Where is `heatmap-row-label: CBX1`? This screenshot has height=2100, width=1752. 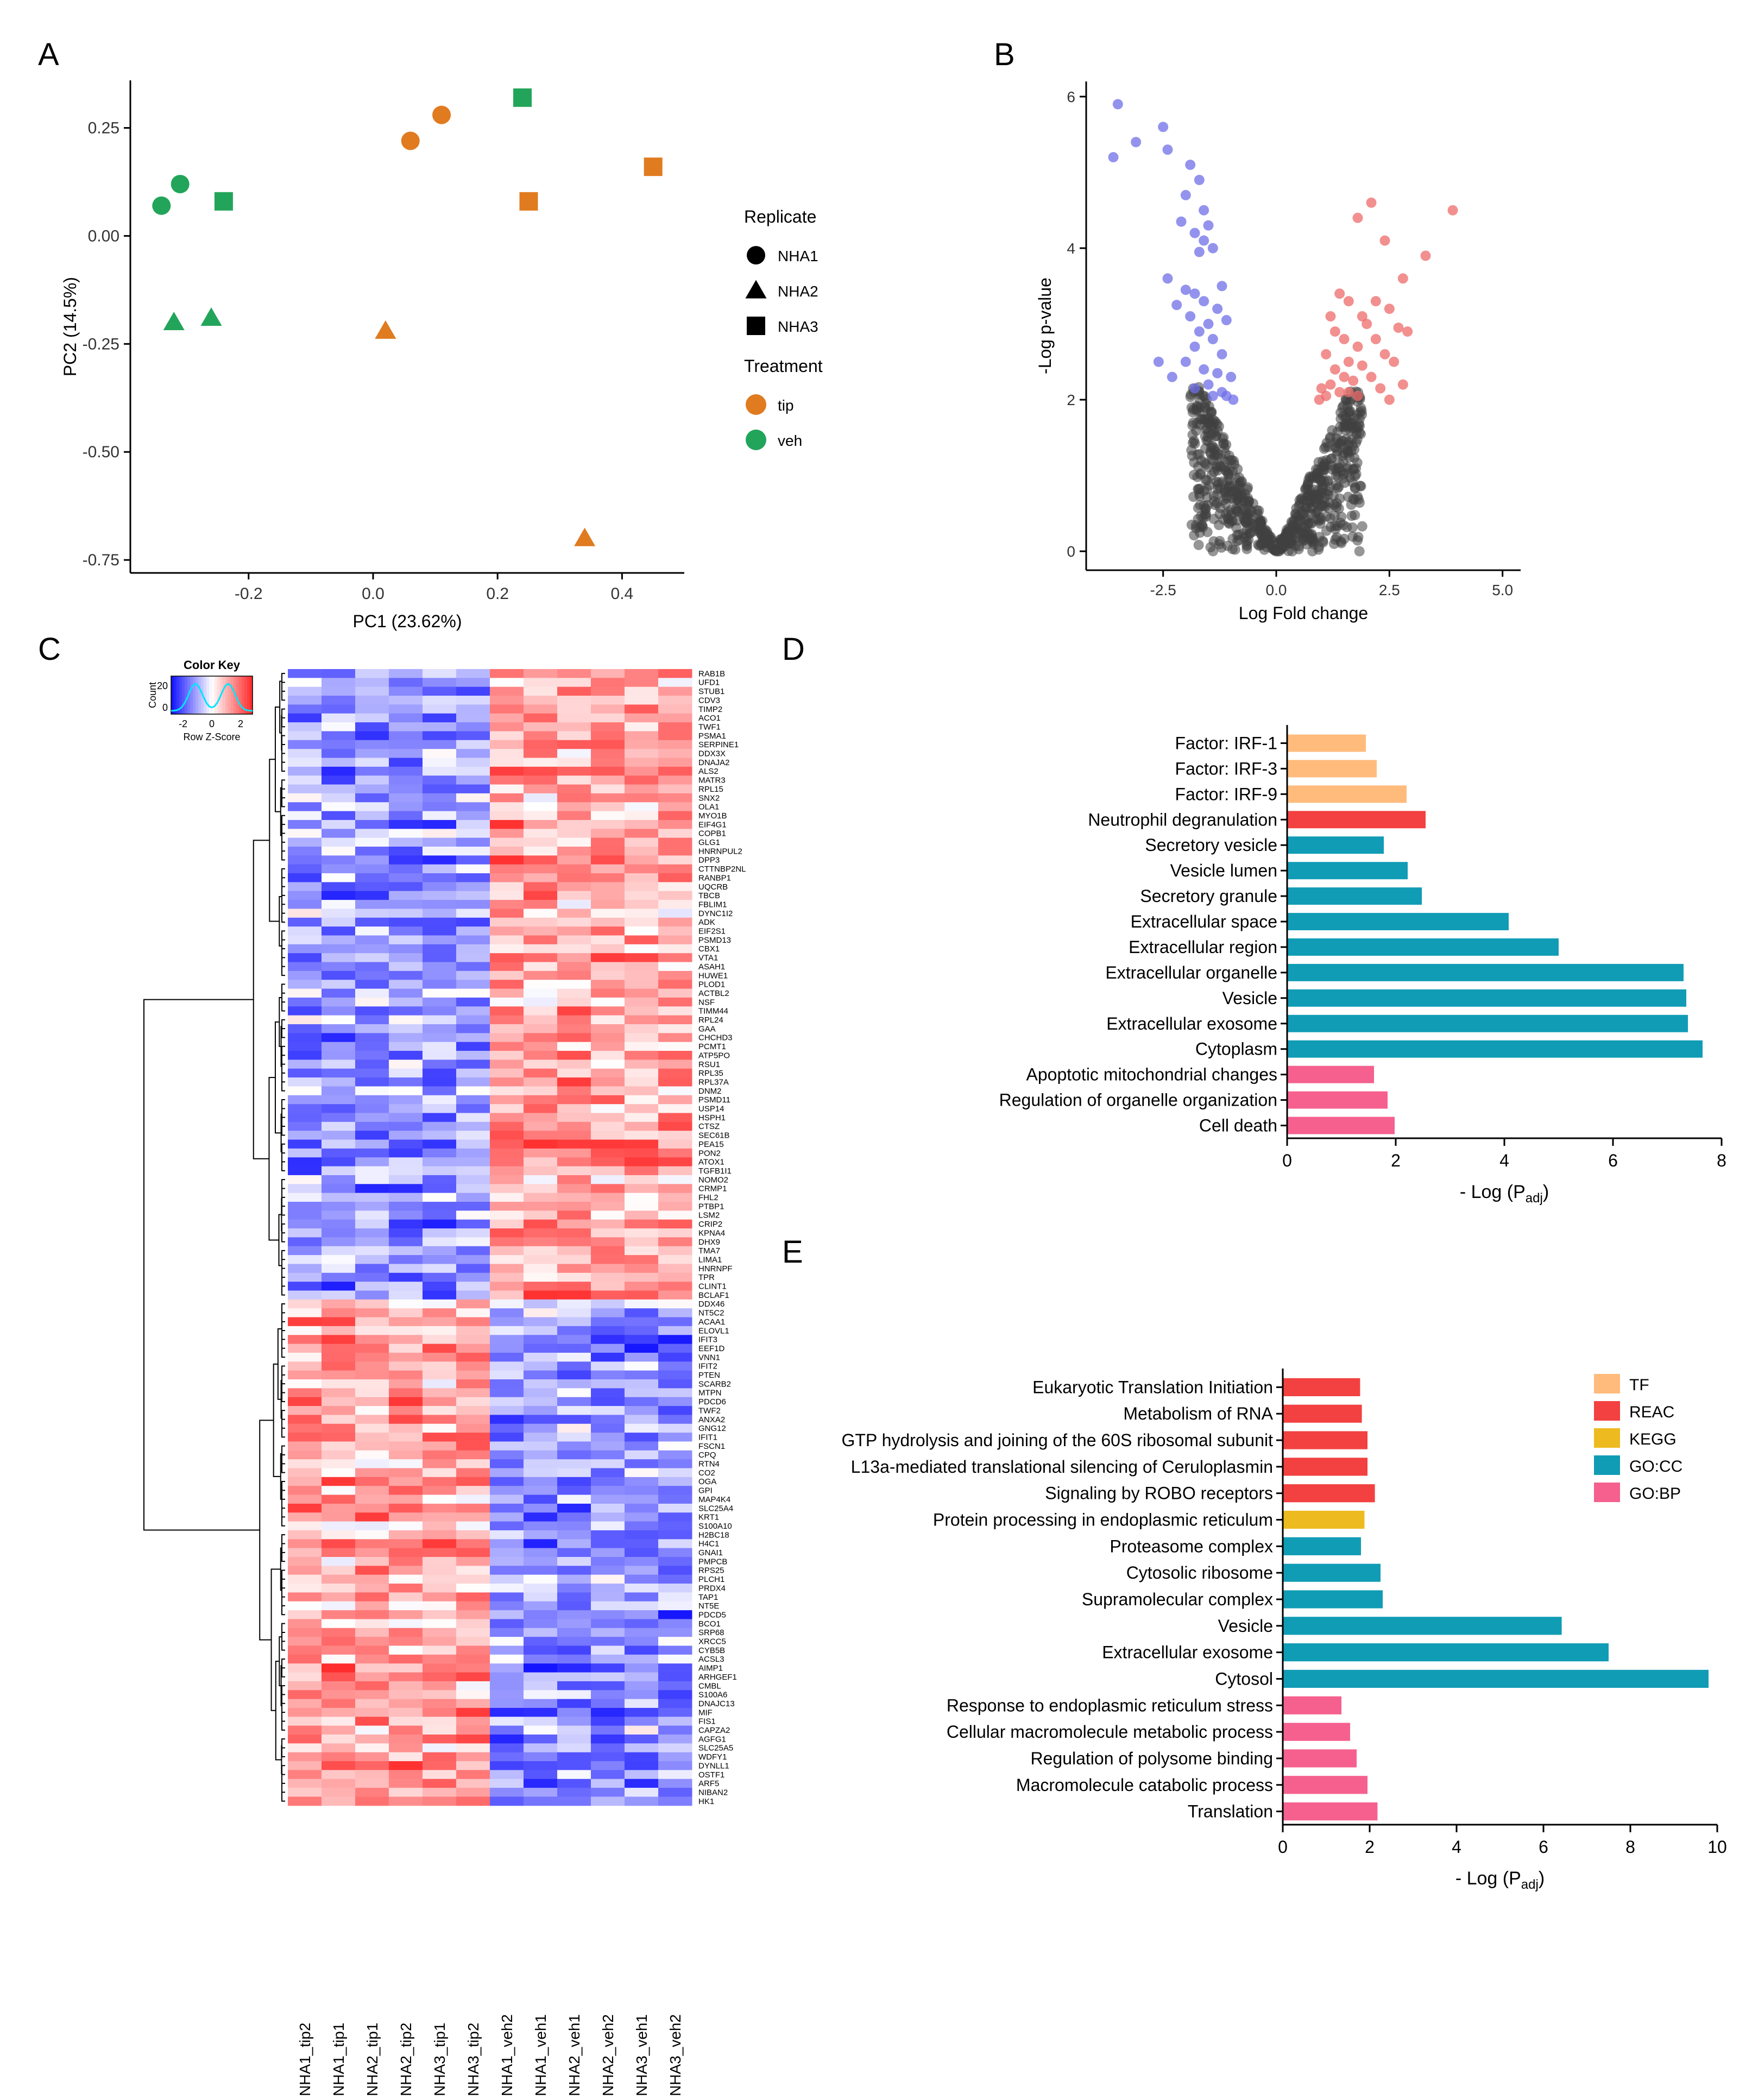
heatmap-row-label: CBX1 is located at coordinates (709, 949).